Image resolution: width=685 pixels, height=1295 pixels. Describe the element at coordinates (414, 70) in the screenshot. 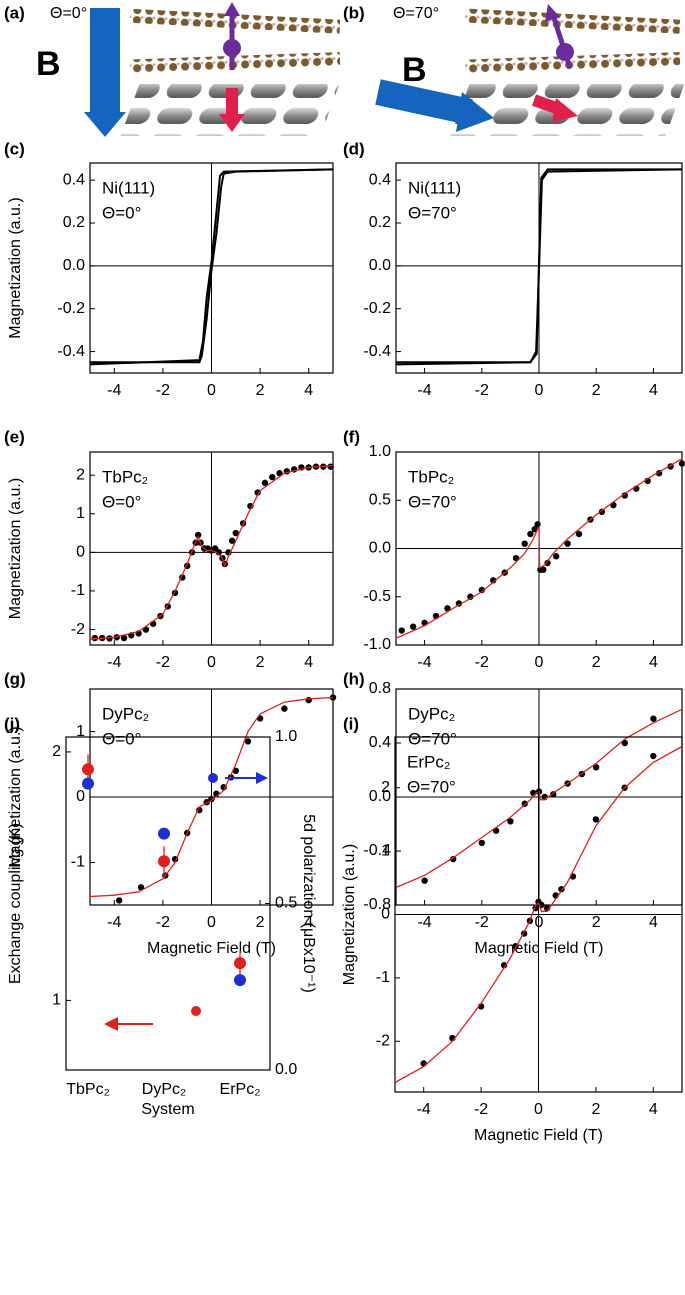

I see `field-label: B` at that location.